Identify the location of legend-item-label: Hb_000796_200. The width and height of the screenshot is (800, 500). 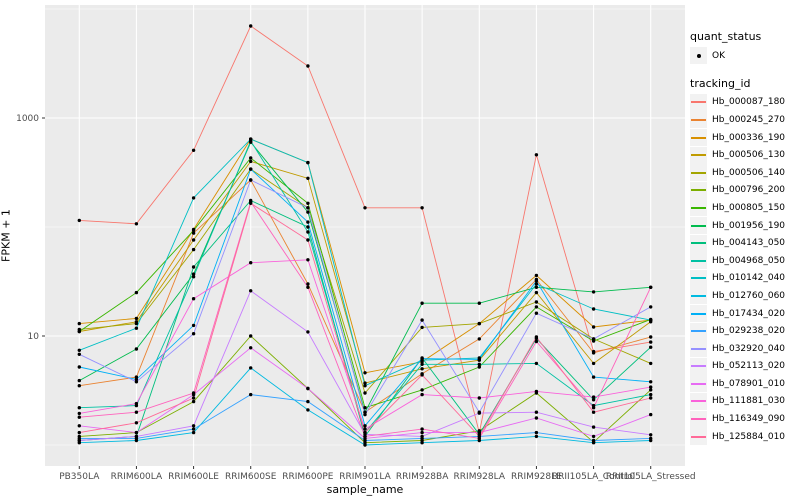
(749, 190).